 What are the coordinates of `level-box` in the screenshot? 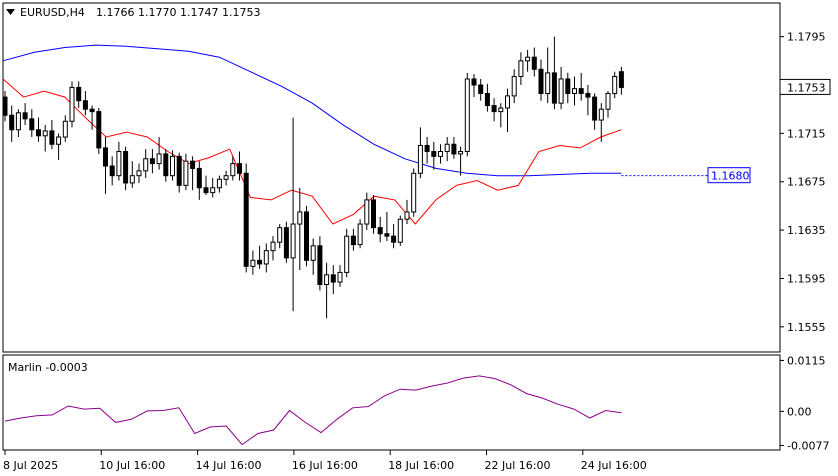 It's located at (729, 175).